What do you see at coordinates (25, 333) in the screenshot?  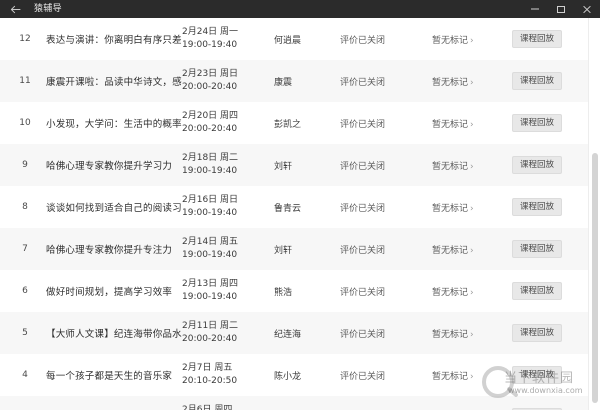 I see `row-index: 5` at bounding box center [25, 333].